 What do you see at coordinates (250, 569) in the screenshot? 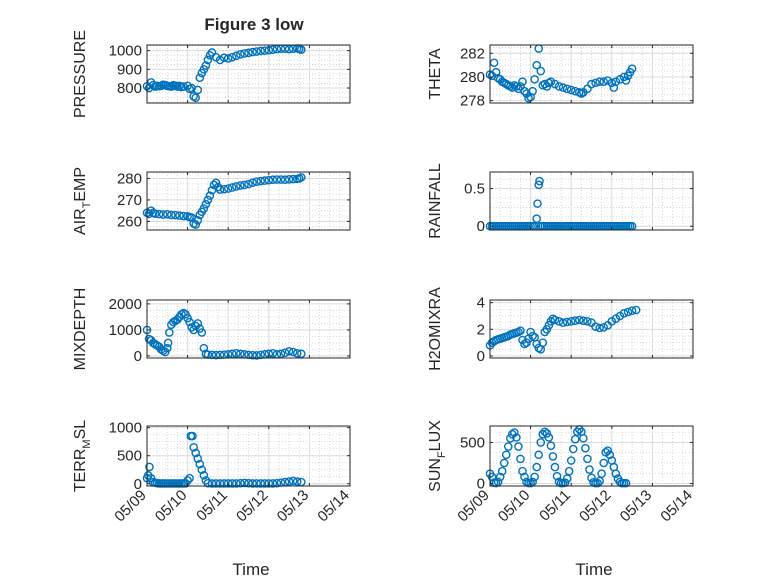
I see `x-axis-label-left: Time` at bounding box center [250, 569].